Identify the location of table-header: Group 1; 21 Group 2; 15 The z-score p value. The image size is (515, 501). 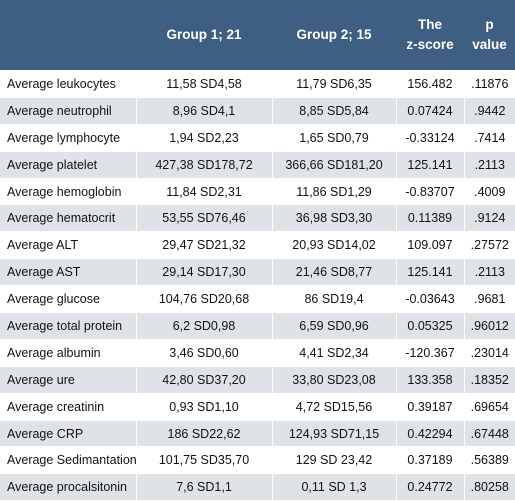
(257, 35).